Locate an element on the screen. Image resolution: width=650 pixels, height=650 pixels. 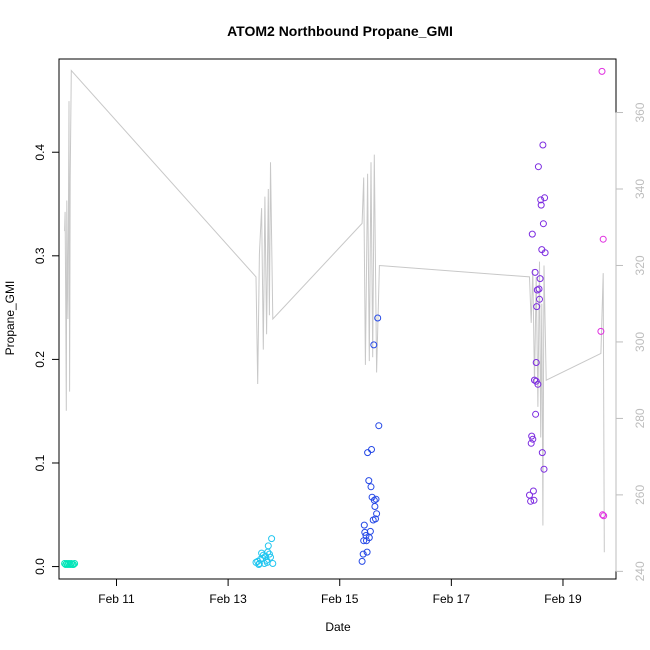
y2-tick-label: 360 is located at coordinates (640, 112).